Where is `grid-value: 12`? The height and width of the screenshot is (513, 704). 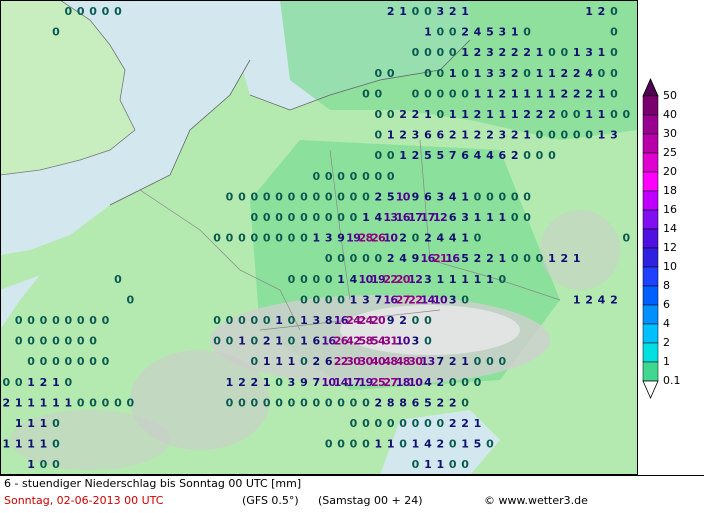
grid-value: 12 is located at coordinates (415, 279).